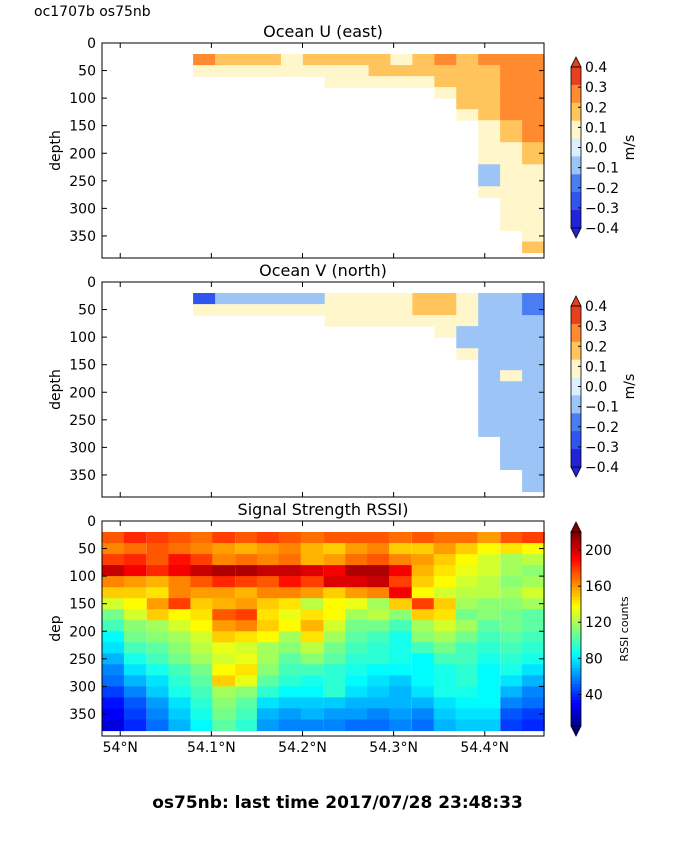 This screenshot has width=675, height=855. What do you see at coordinates (82, 687) in the screenshot?
I see `y-tick-label: 300` at bounding box center [82, 687].